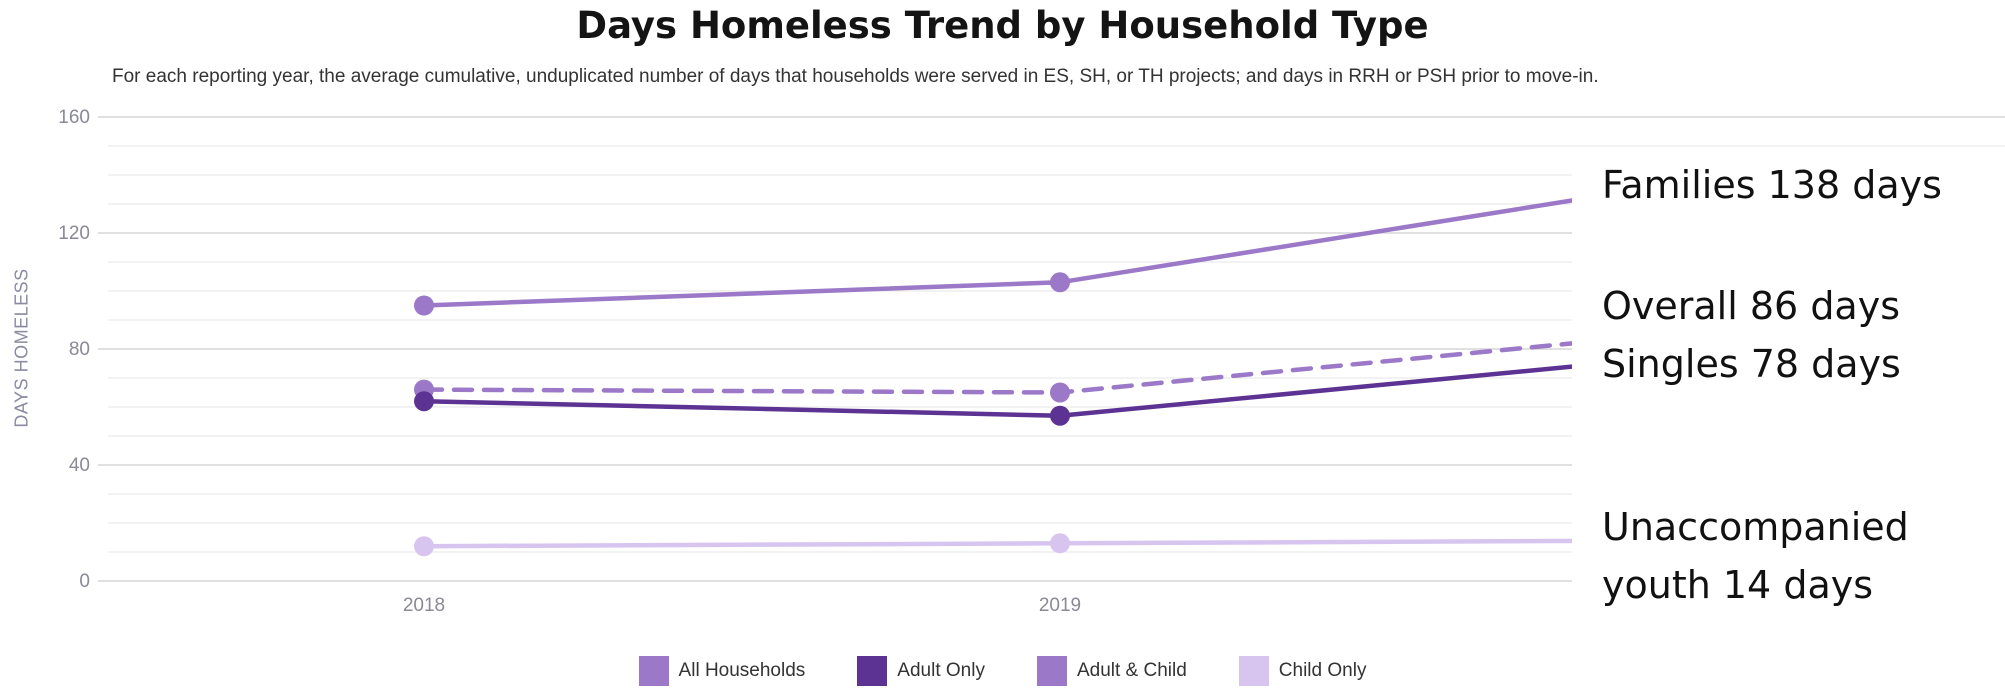 This screenshot has height=688, width=2005. I want to click on callout-singles: Singles 78 days, so click(1751, 364).